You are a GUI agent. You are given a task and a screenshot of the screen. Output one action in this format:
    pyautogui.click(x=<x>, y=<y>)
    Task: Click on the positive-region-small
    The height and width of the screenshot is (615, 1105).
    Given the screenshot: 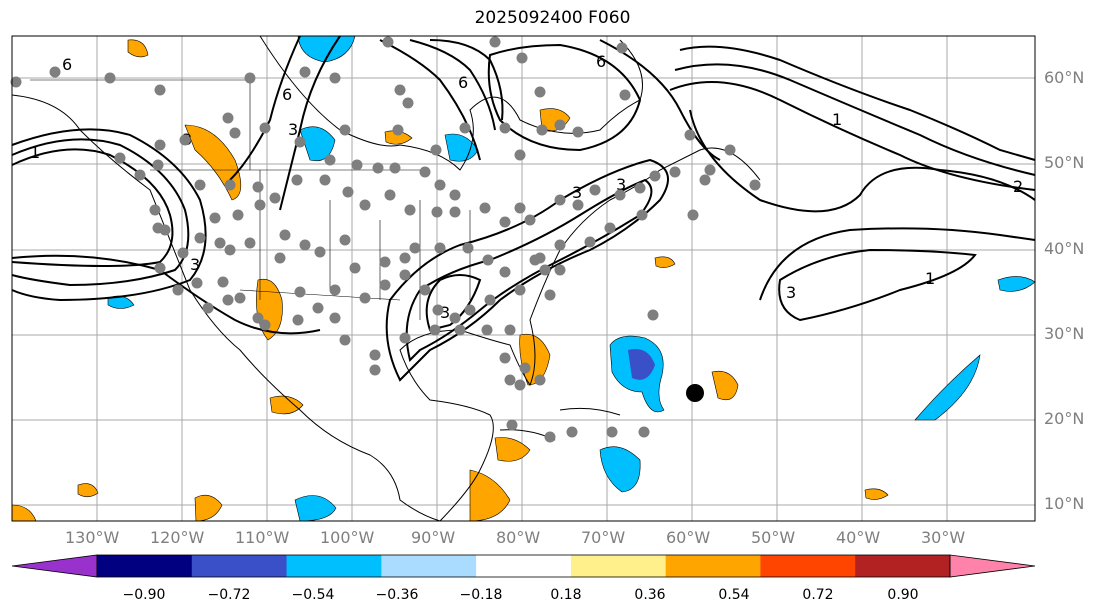 What is the action you would take?
    pyautogui.click(x=665, y=262)
    